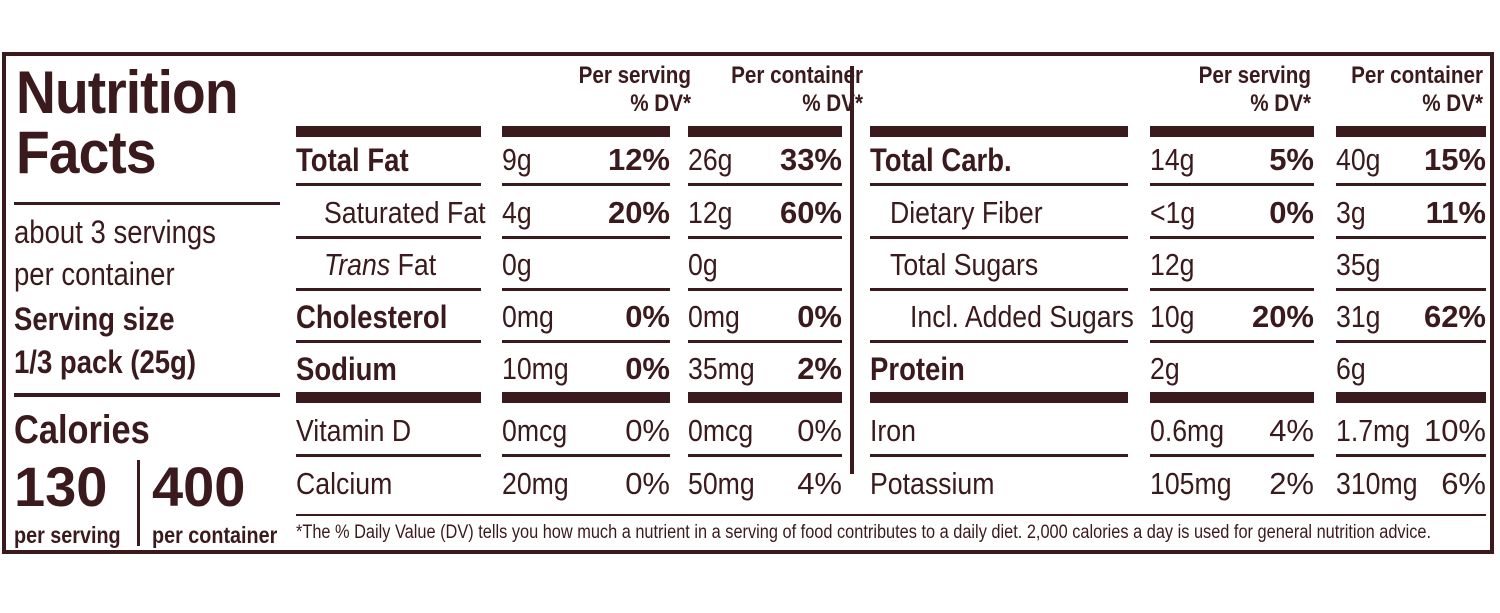 This screenshot has height=613, width=1500. Describe the element at coordinates (932, 483) in the screenshot. I see `right-row-6-name: Potassium` at that location.